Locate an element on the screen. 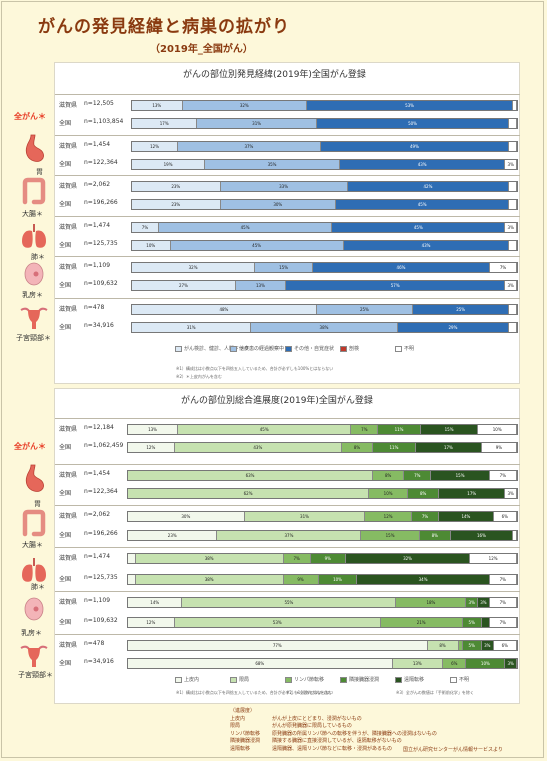 This screenshot has width=547, height=761. bar-segment: 31% is located at coordinates (305, 516).